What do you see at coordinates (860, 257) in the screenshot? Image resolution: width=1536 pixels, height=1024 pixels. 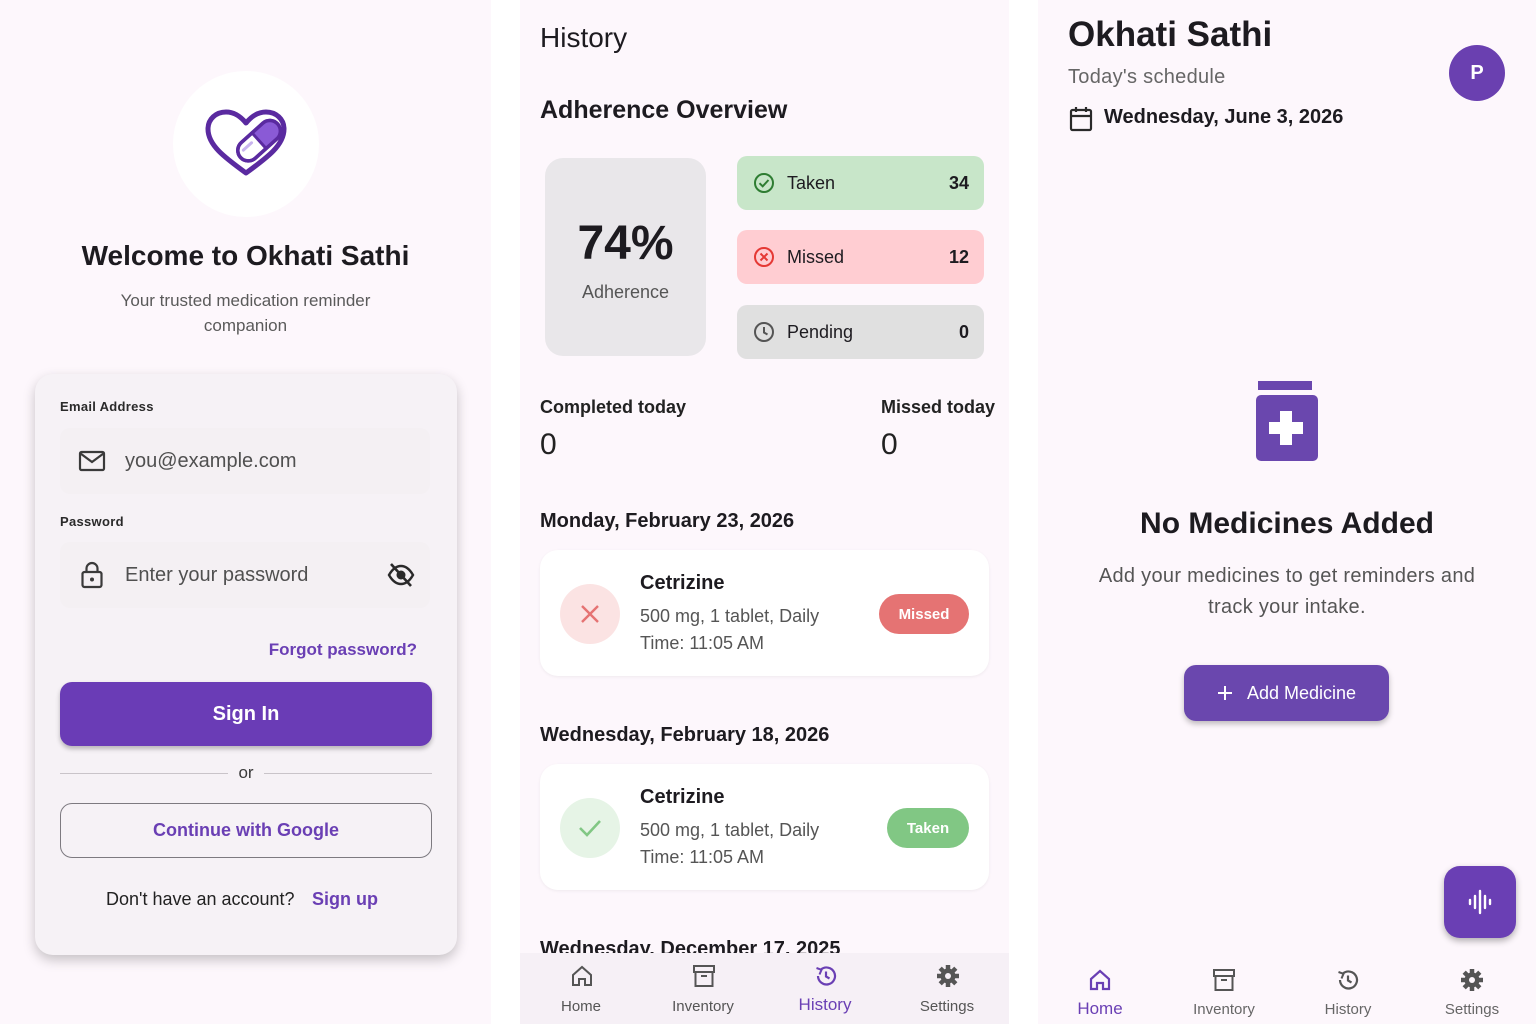 I see `stat-missed: Missed 12` at bounding box center [860, 257].